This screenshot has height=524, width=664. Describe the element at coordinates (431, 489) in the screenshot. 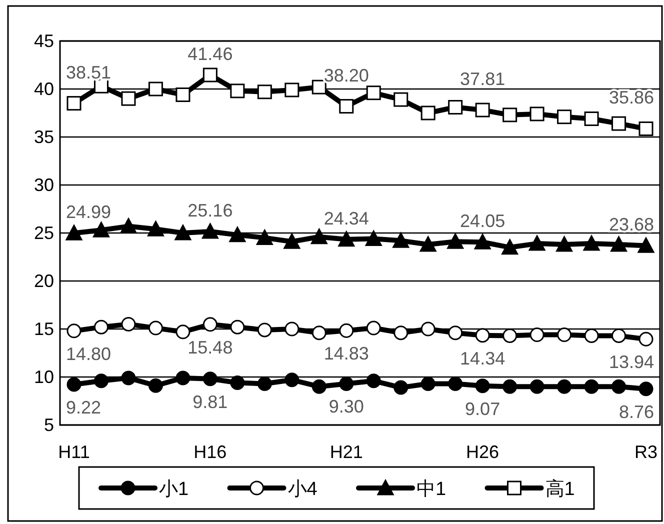

I see `legend-label: 中1` at that location.